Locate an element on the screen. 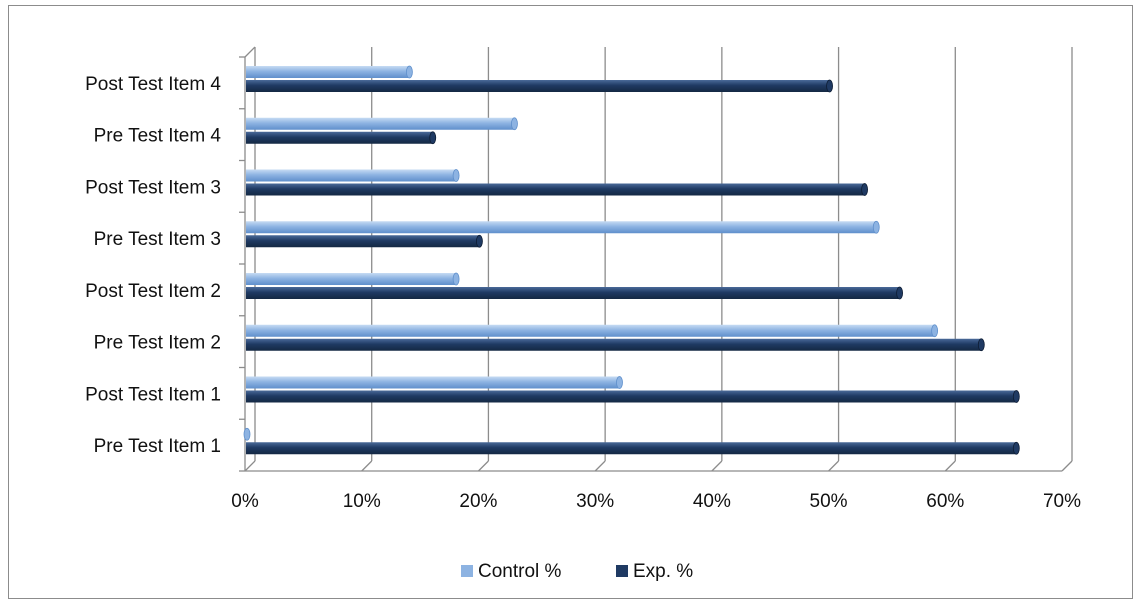  x-tick-label: 10% is located at coordinates (362, 501).